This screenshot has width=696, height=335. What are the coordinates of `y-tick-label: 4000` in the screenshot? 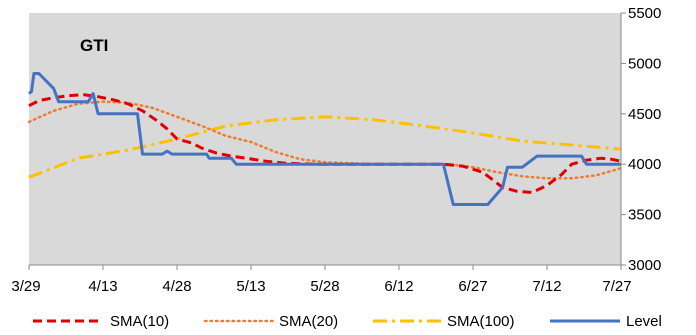 It's located at (644, 164).